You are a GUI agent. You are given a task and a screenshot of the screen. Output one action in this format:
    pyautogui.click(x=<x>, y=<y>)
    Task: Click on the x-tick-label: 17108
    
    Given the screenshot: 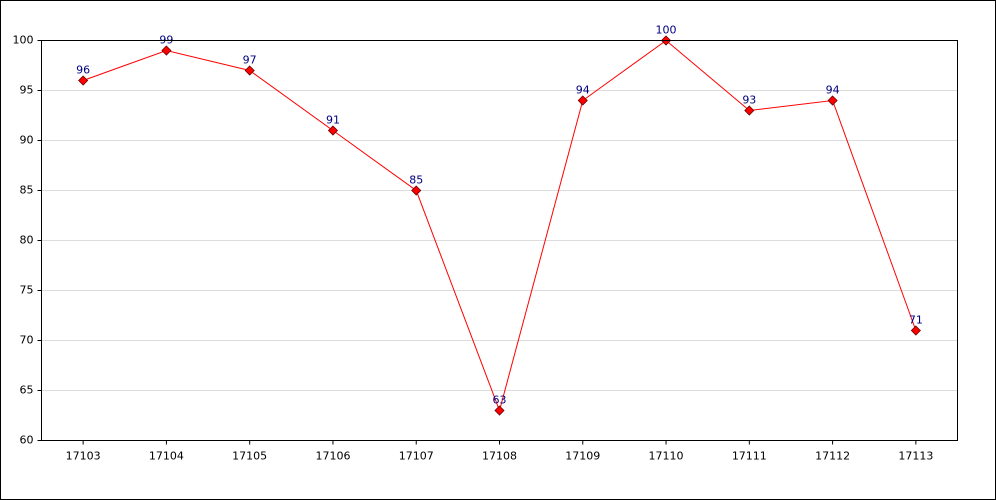 What is the action you would take?
    pyautogui.click(x=499, y=456)
    